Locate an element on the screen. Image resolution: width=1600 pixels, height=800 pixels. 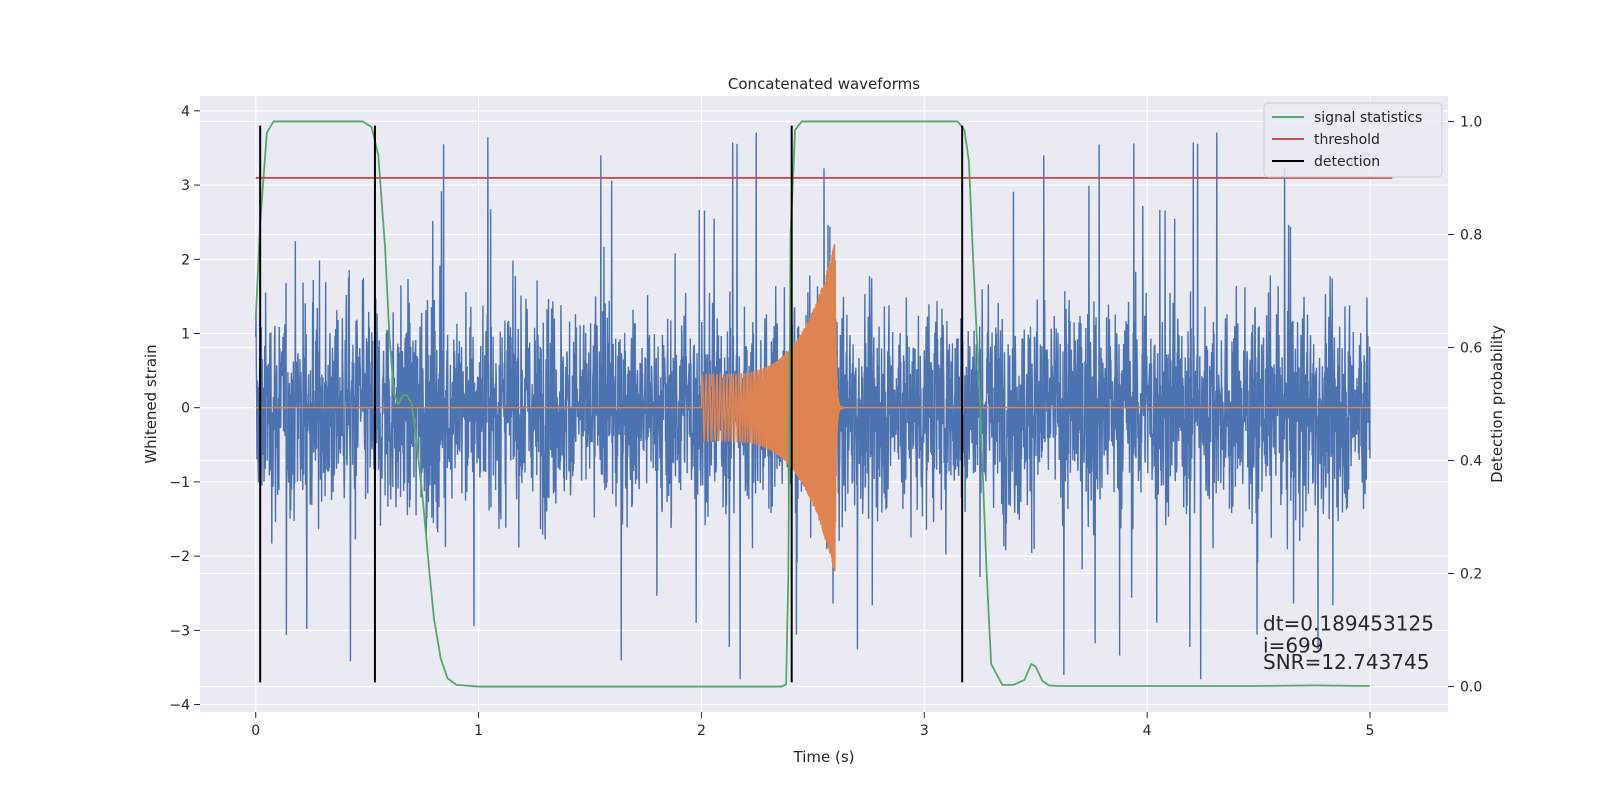
x-axis-label: Time (s) is located at coordinates (824, 757).